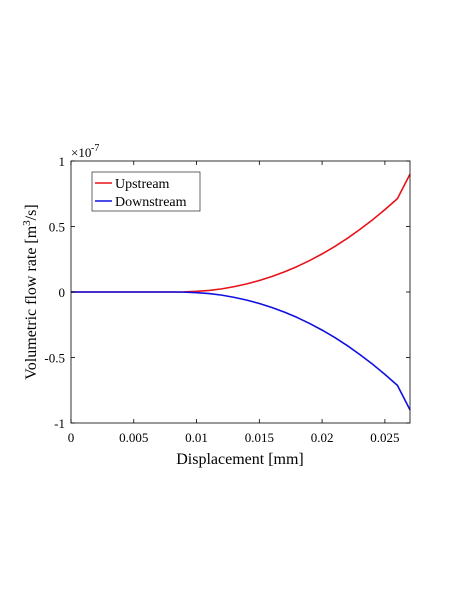 The height and width of the screenshot is (608, 466). Describe the element at coordinates (95, 148) in the screenshot. I see `y-multiplier-exponent: -7` at that location.